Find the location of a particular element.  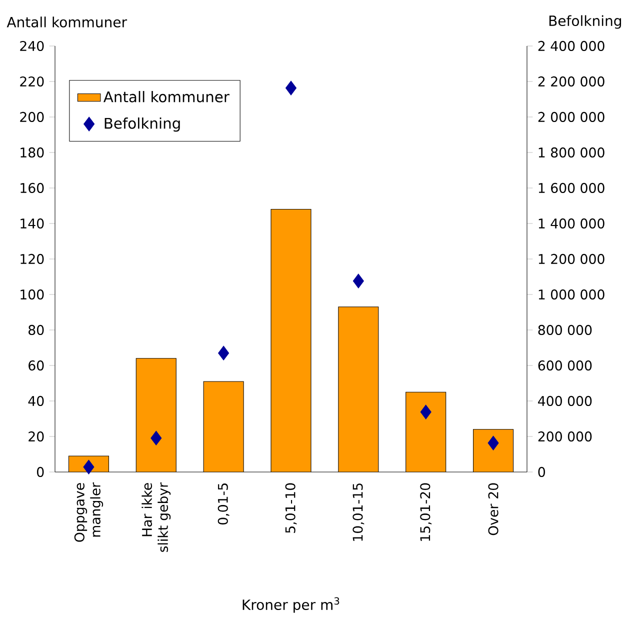

y-tick-label: 200 is located at coordinates (32, 117).